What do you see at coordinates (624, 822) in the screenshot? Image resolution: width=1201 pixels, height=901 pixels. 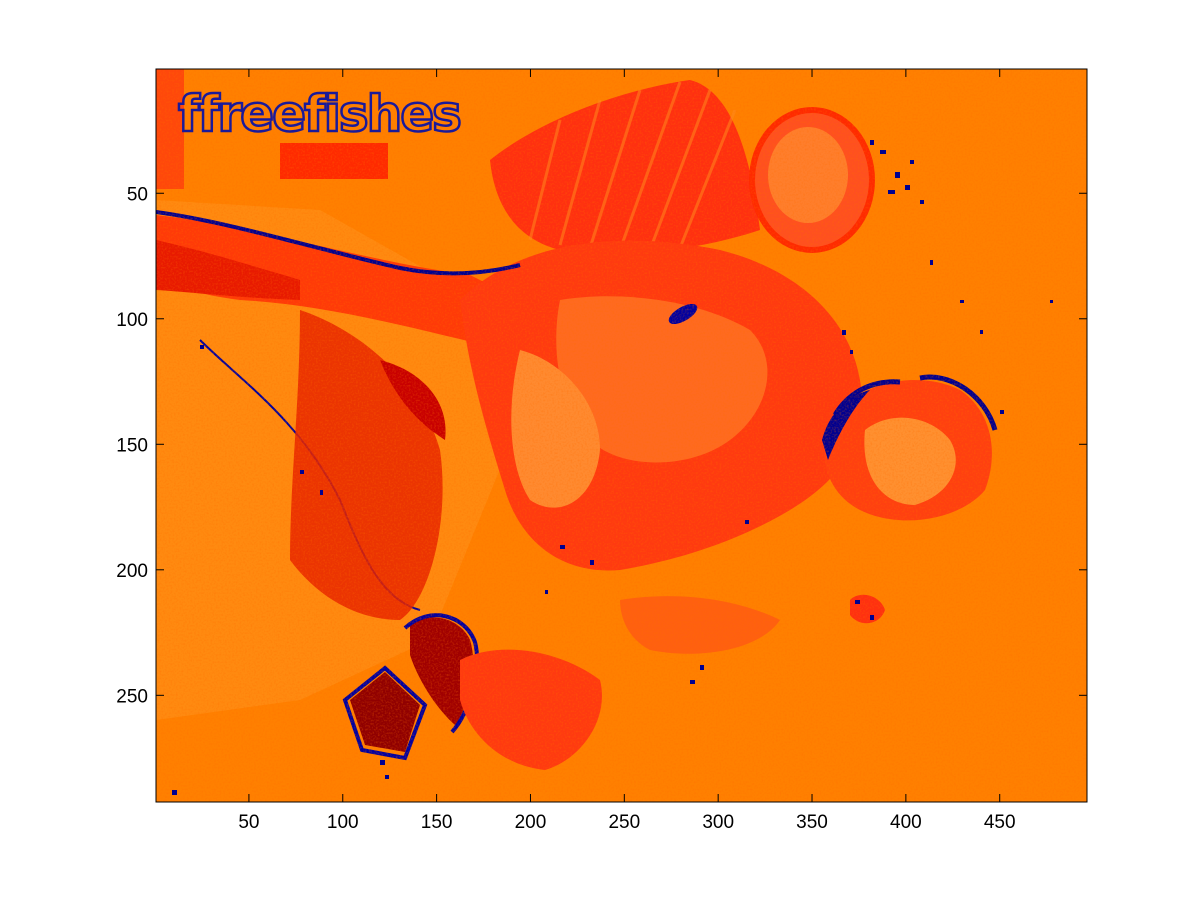 I see `x-tick-label: 250` at bounding box center [624, 822].